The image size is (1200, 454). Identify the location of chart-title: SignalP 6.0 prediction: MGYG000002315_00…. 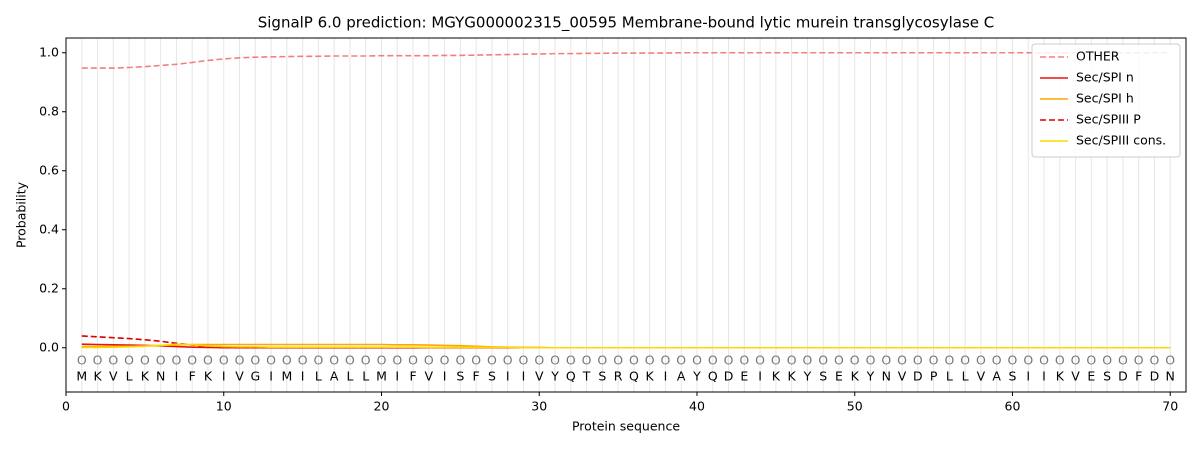
(626, 23).